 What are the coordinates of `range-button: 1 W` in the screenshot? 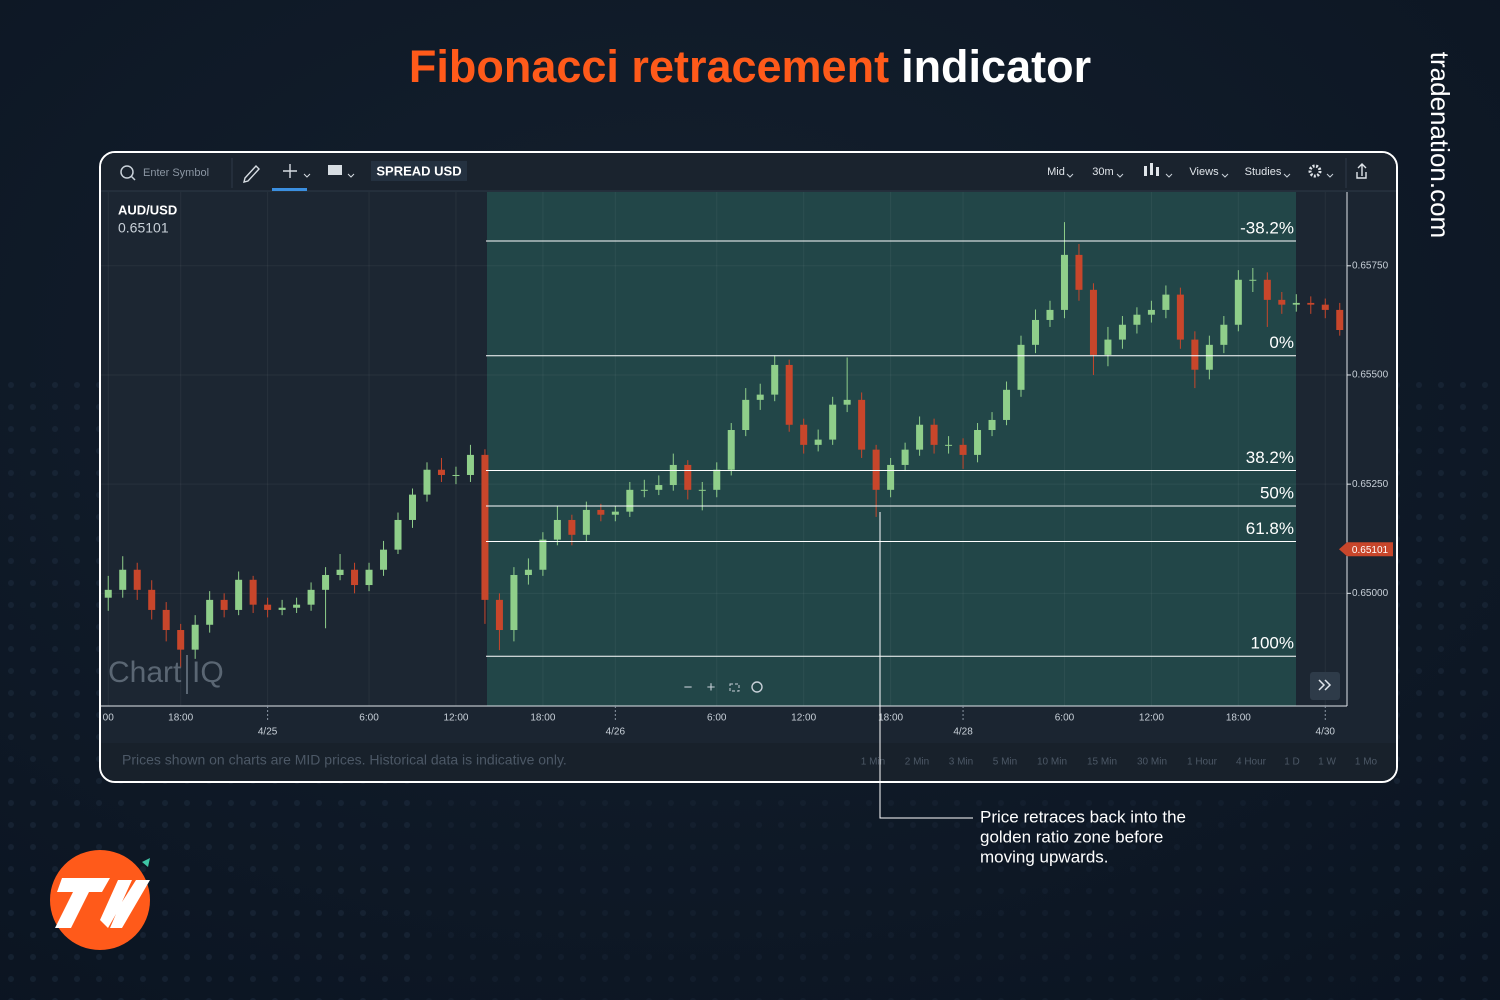 It's located at (1327, 762).